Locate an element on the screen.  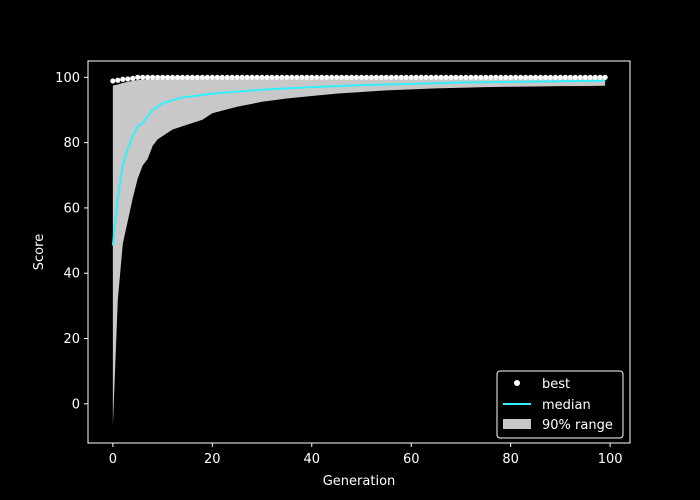
y-tick-label: 0 is located at coordinates (76, 404).